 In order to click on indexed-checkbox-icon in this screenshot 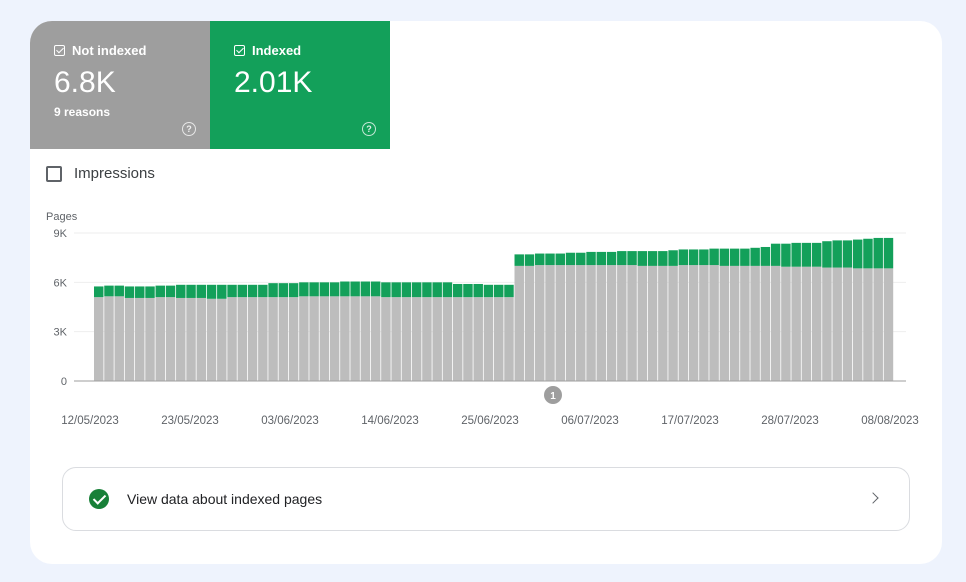, I will do `click(239, 50)`.